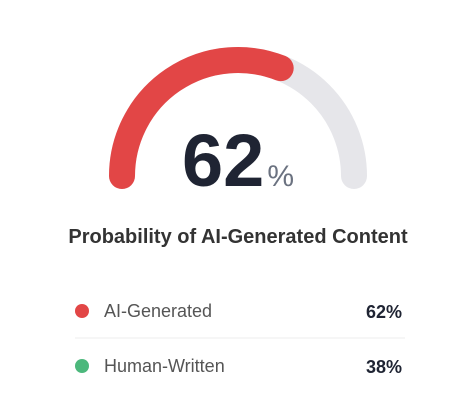 This screenshot has width=472, height=415. I want to click on legend-label: AI-Generated, so click(158, 311).